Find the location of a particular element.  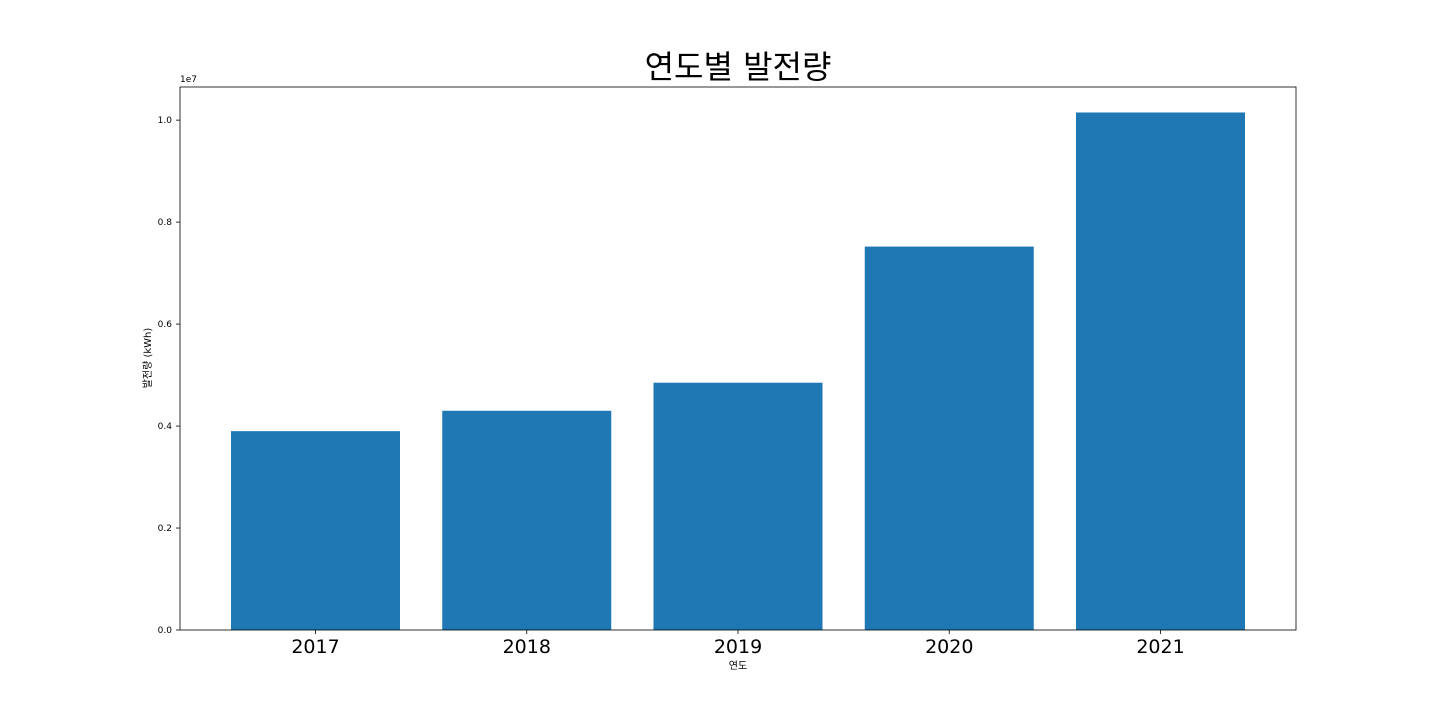

y-tick-label: 0.8 is located at coordinates (165, 223).